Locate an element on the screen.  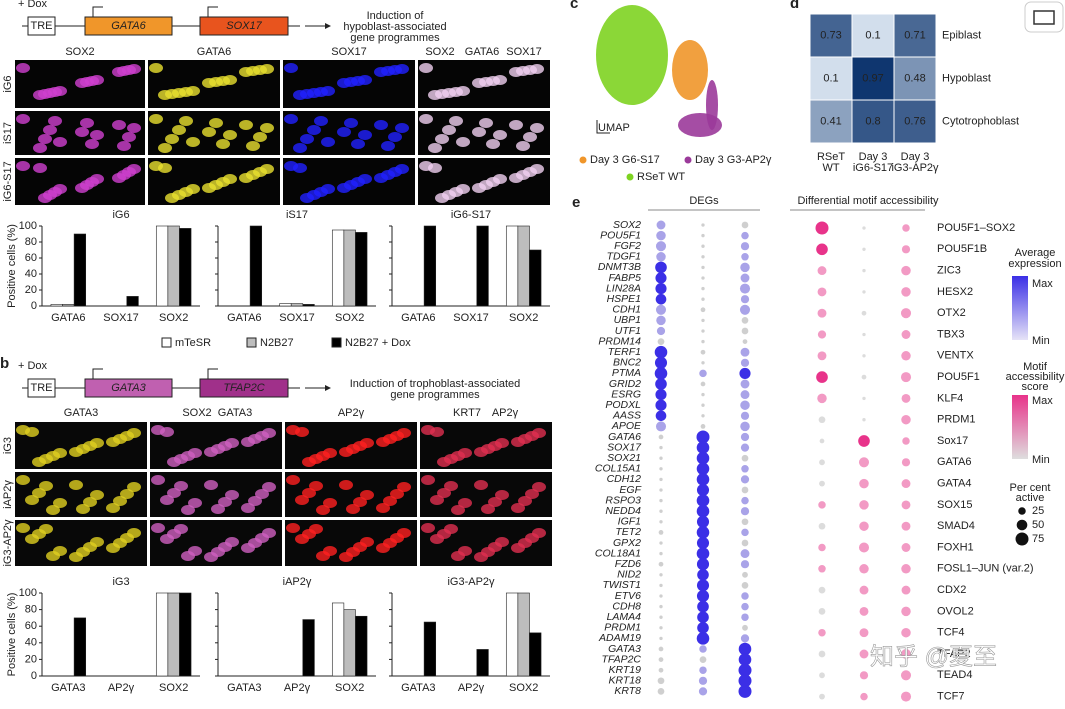
construct-label: TFAP2C is located at coordinates (243, 388).